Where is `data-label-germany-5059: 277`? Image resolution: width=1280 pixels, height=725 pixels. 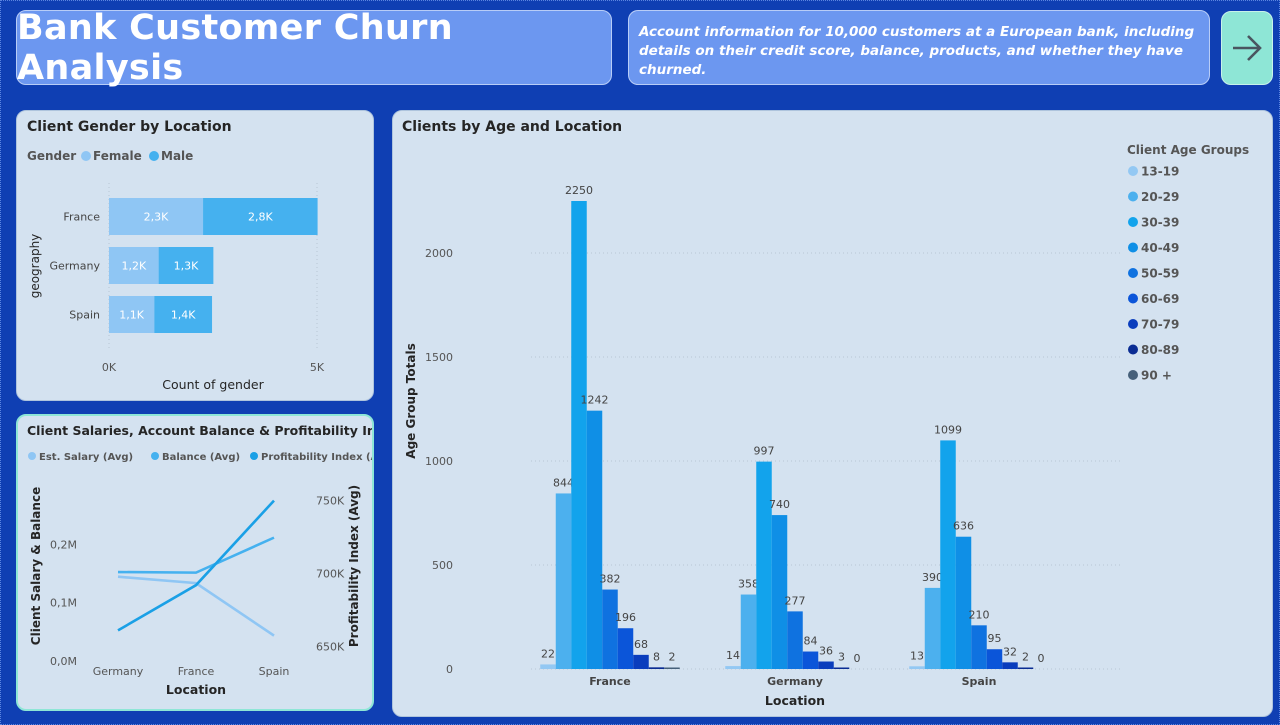
data-label-germany-5059: 277 is located at coordinates (795, 600).